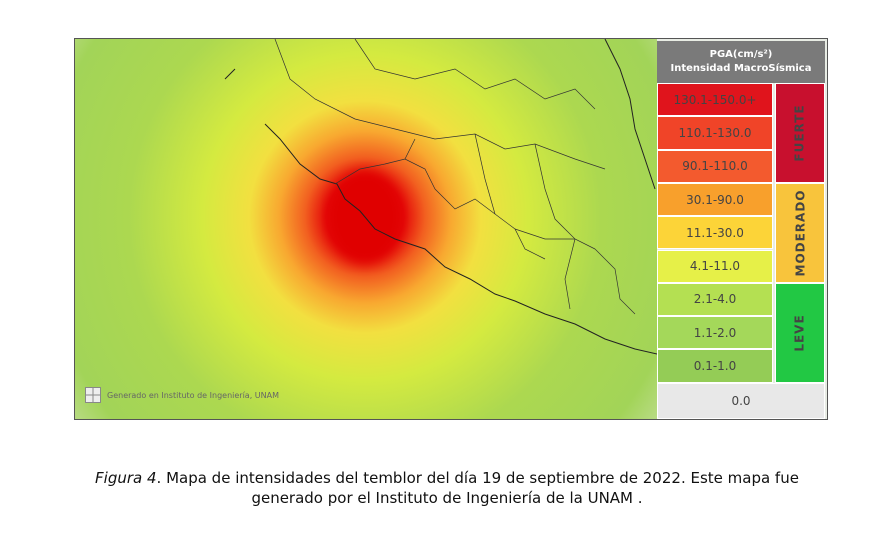 The image size is (894, 540). What do you see at coordinates (741, 62) in the screenshot?
I see `legend-header: PGA(cm/s²) Intensidad MacroSísmica` at bounding box center [741, 62].